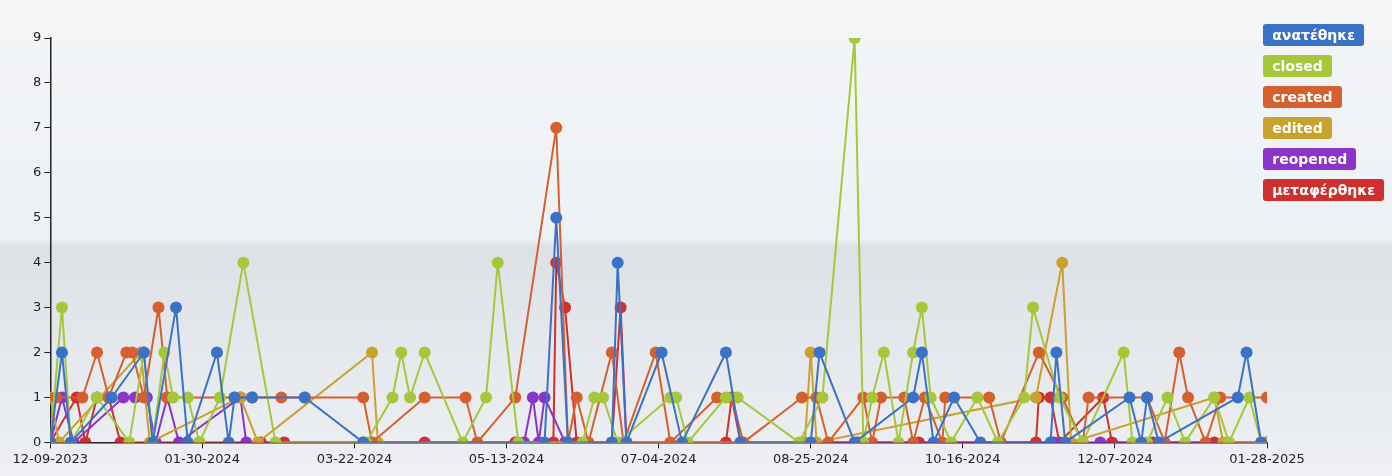 This screenshot has height=476, width=1392. Describe the element at coordinates (37, 217) in the screenshot. I see `y-tick-label: 5` at that location.